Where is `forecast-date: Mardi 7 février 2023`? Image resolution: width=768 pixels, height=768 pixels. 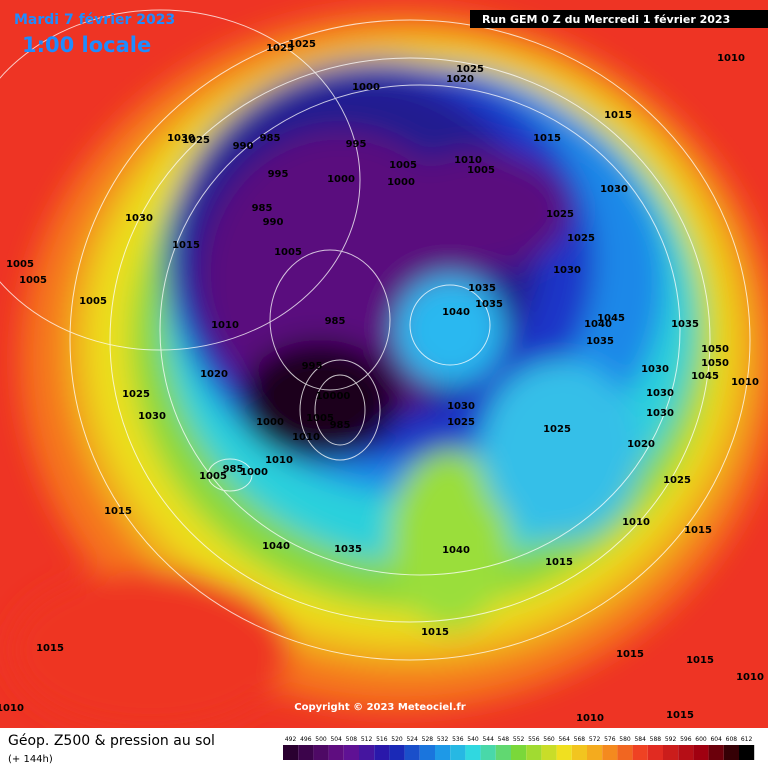
forecast-date: Mardi 7 février 2023 is located at coordinates (94, 20).